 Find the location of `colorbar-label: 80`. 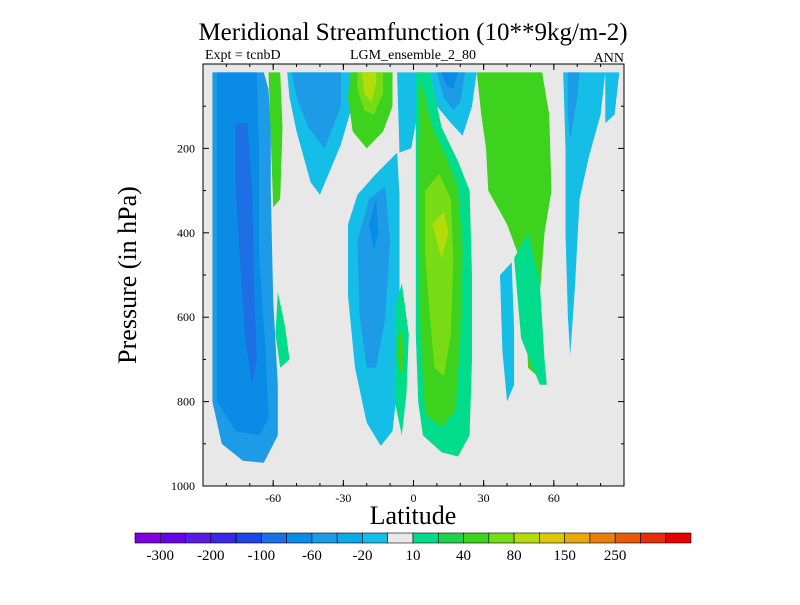

colorbar-label: 80 is located at coordinates (514, 556).